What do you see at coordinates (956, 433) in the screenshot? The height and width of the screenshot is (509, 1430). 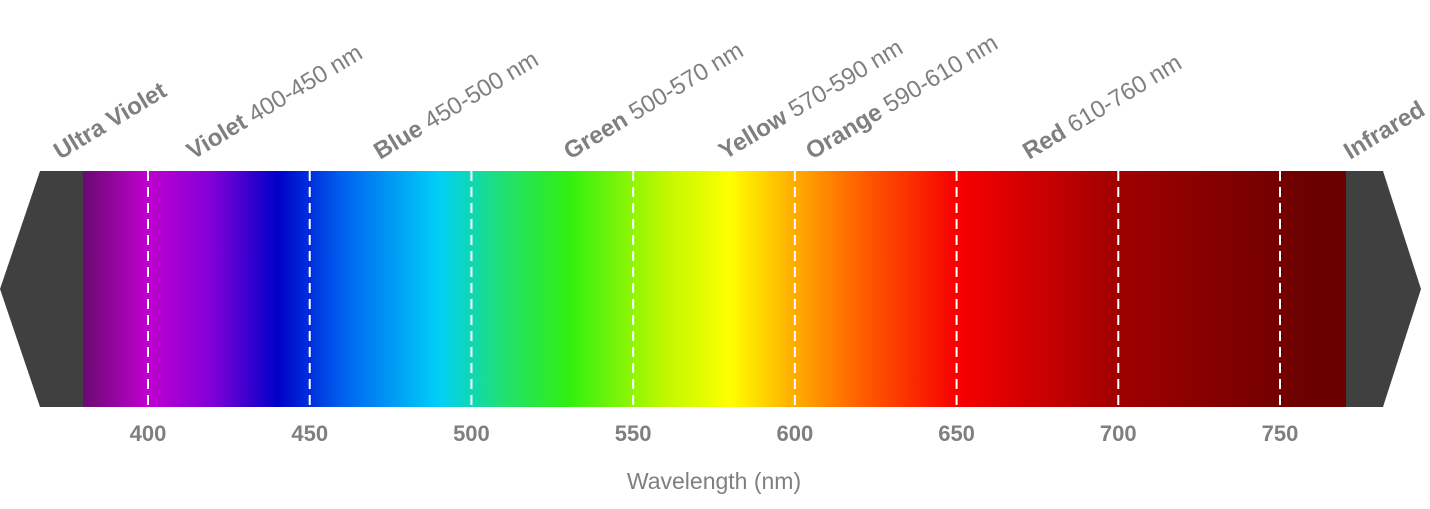 I see `tick-label: 650` at bounding box center [956, 433].